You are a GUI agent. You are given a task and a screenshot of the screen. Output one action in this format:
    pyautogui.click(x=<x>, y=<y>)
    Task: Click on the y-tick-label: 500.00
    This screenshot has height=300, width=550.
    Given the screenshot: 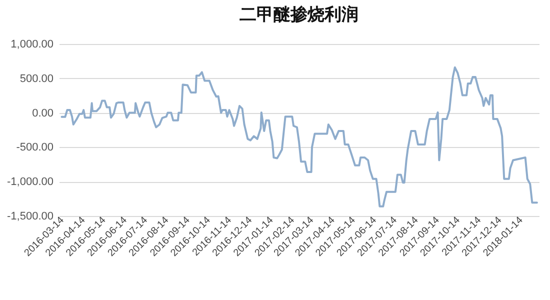 What is the action you would take?
    pyautogui.click(x=37, y=78)
    